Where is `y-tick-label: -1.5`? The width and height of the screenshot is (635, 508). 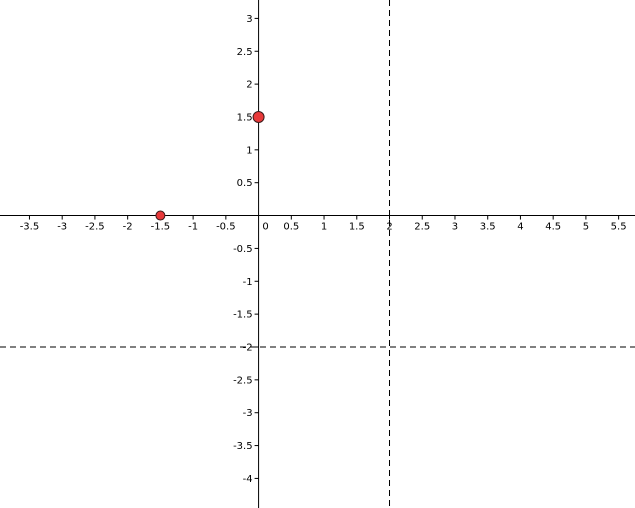
y-tick-label: -1.5 is located at coordinates (243, 315).